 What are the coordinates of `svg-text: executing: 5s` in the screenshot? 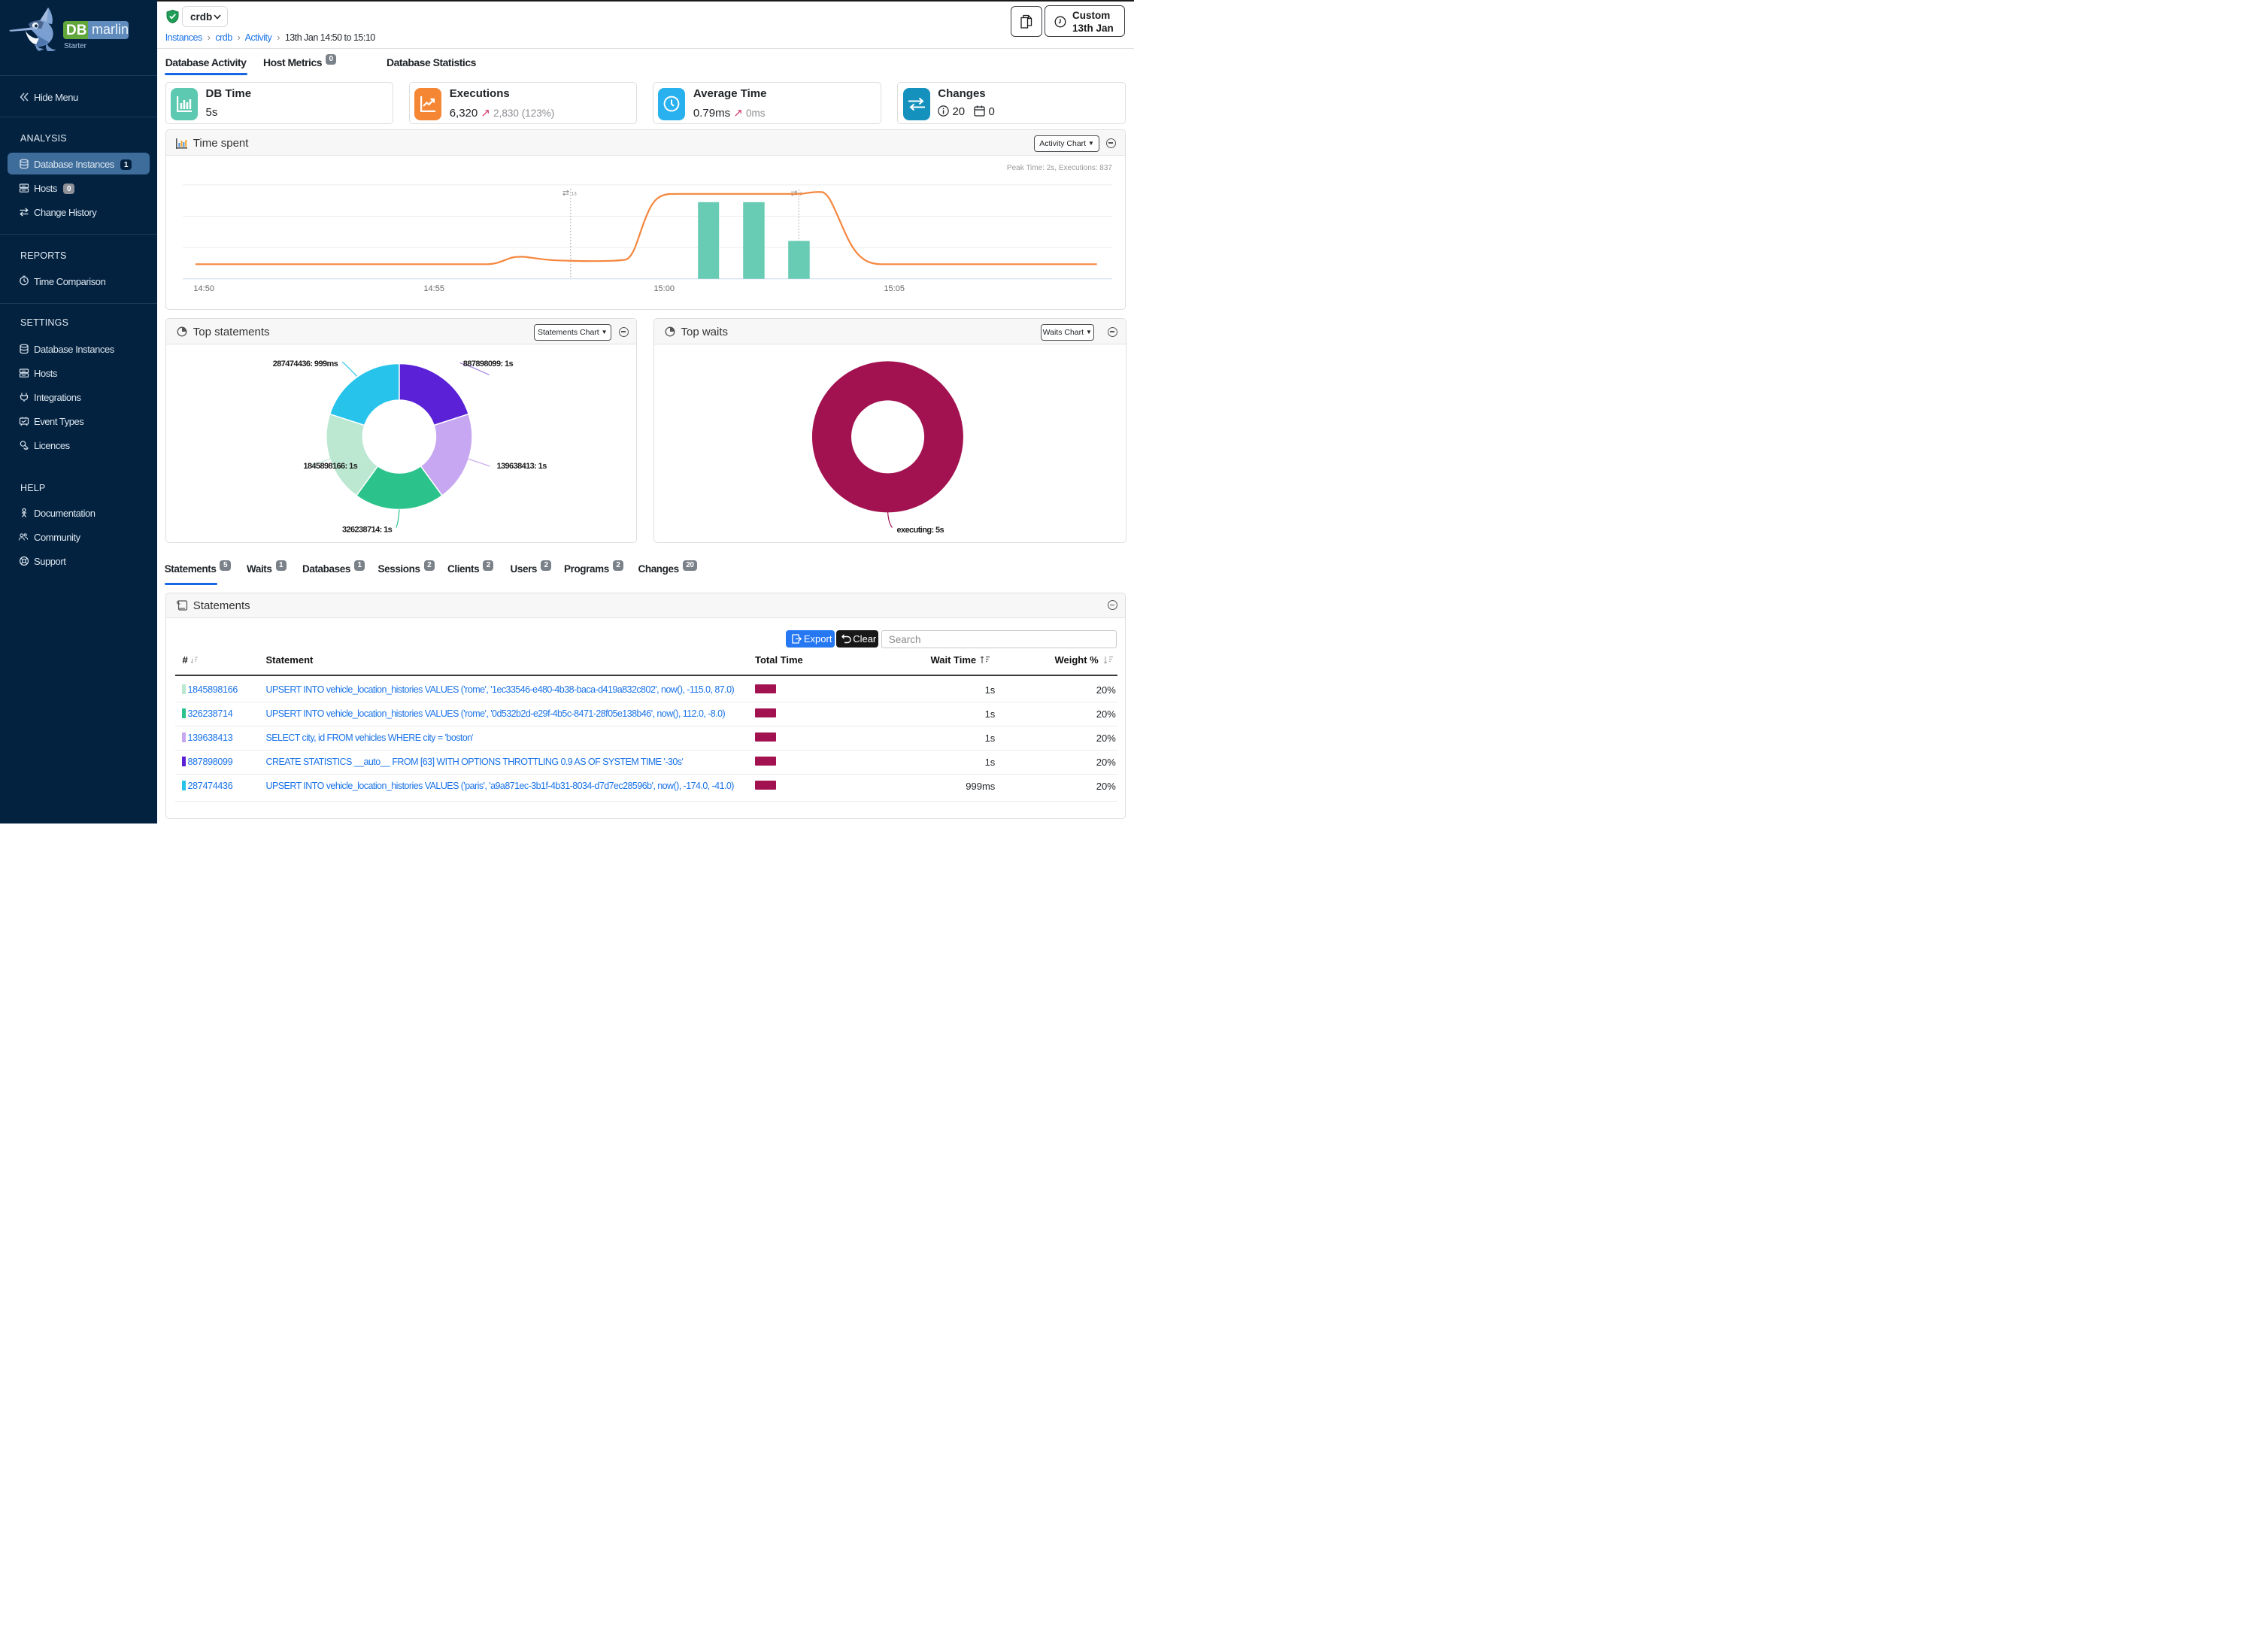 It's located at (920, 530).